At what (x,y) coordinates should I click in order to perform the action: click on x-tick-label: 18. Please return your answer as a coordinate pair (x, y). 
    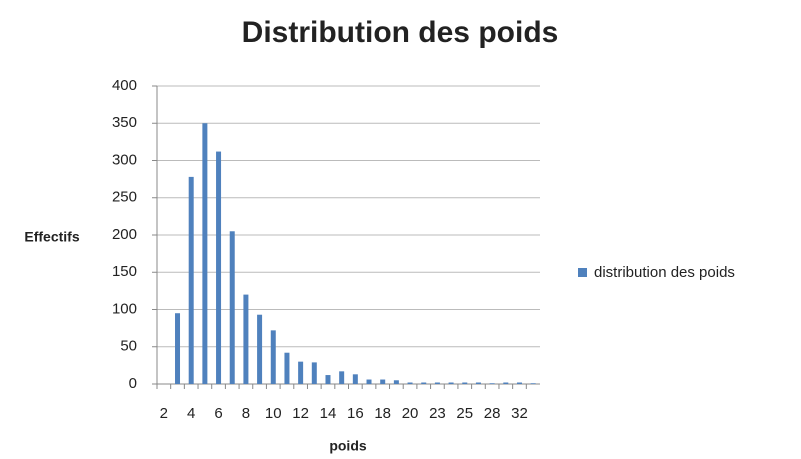
    Looking at the image, I should click on (382, 413).